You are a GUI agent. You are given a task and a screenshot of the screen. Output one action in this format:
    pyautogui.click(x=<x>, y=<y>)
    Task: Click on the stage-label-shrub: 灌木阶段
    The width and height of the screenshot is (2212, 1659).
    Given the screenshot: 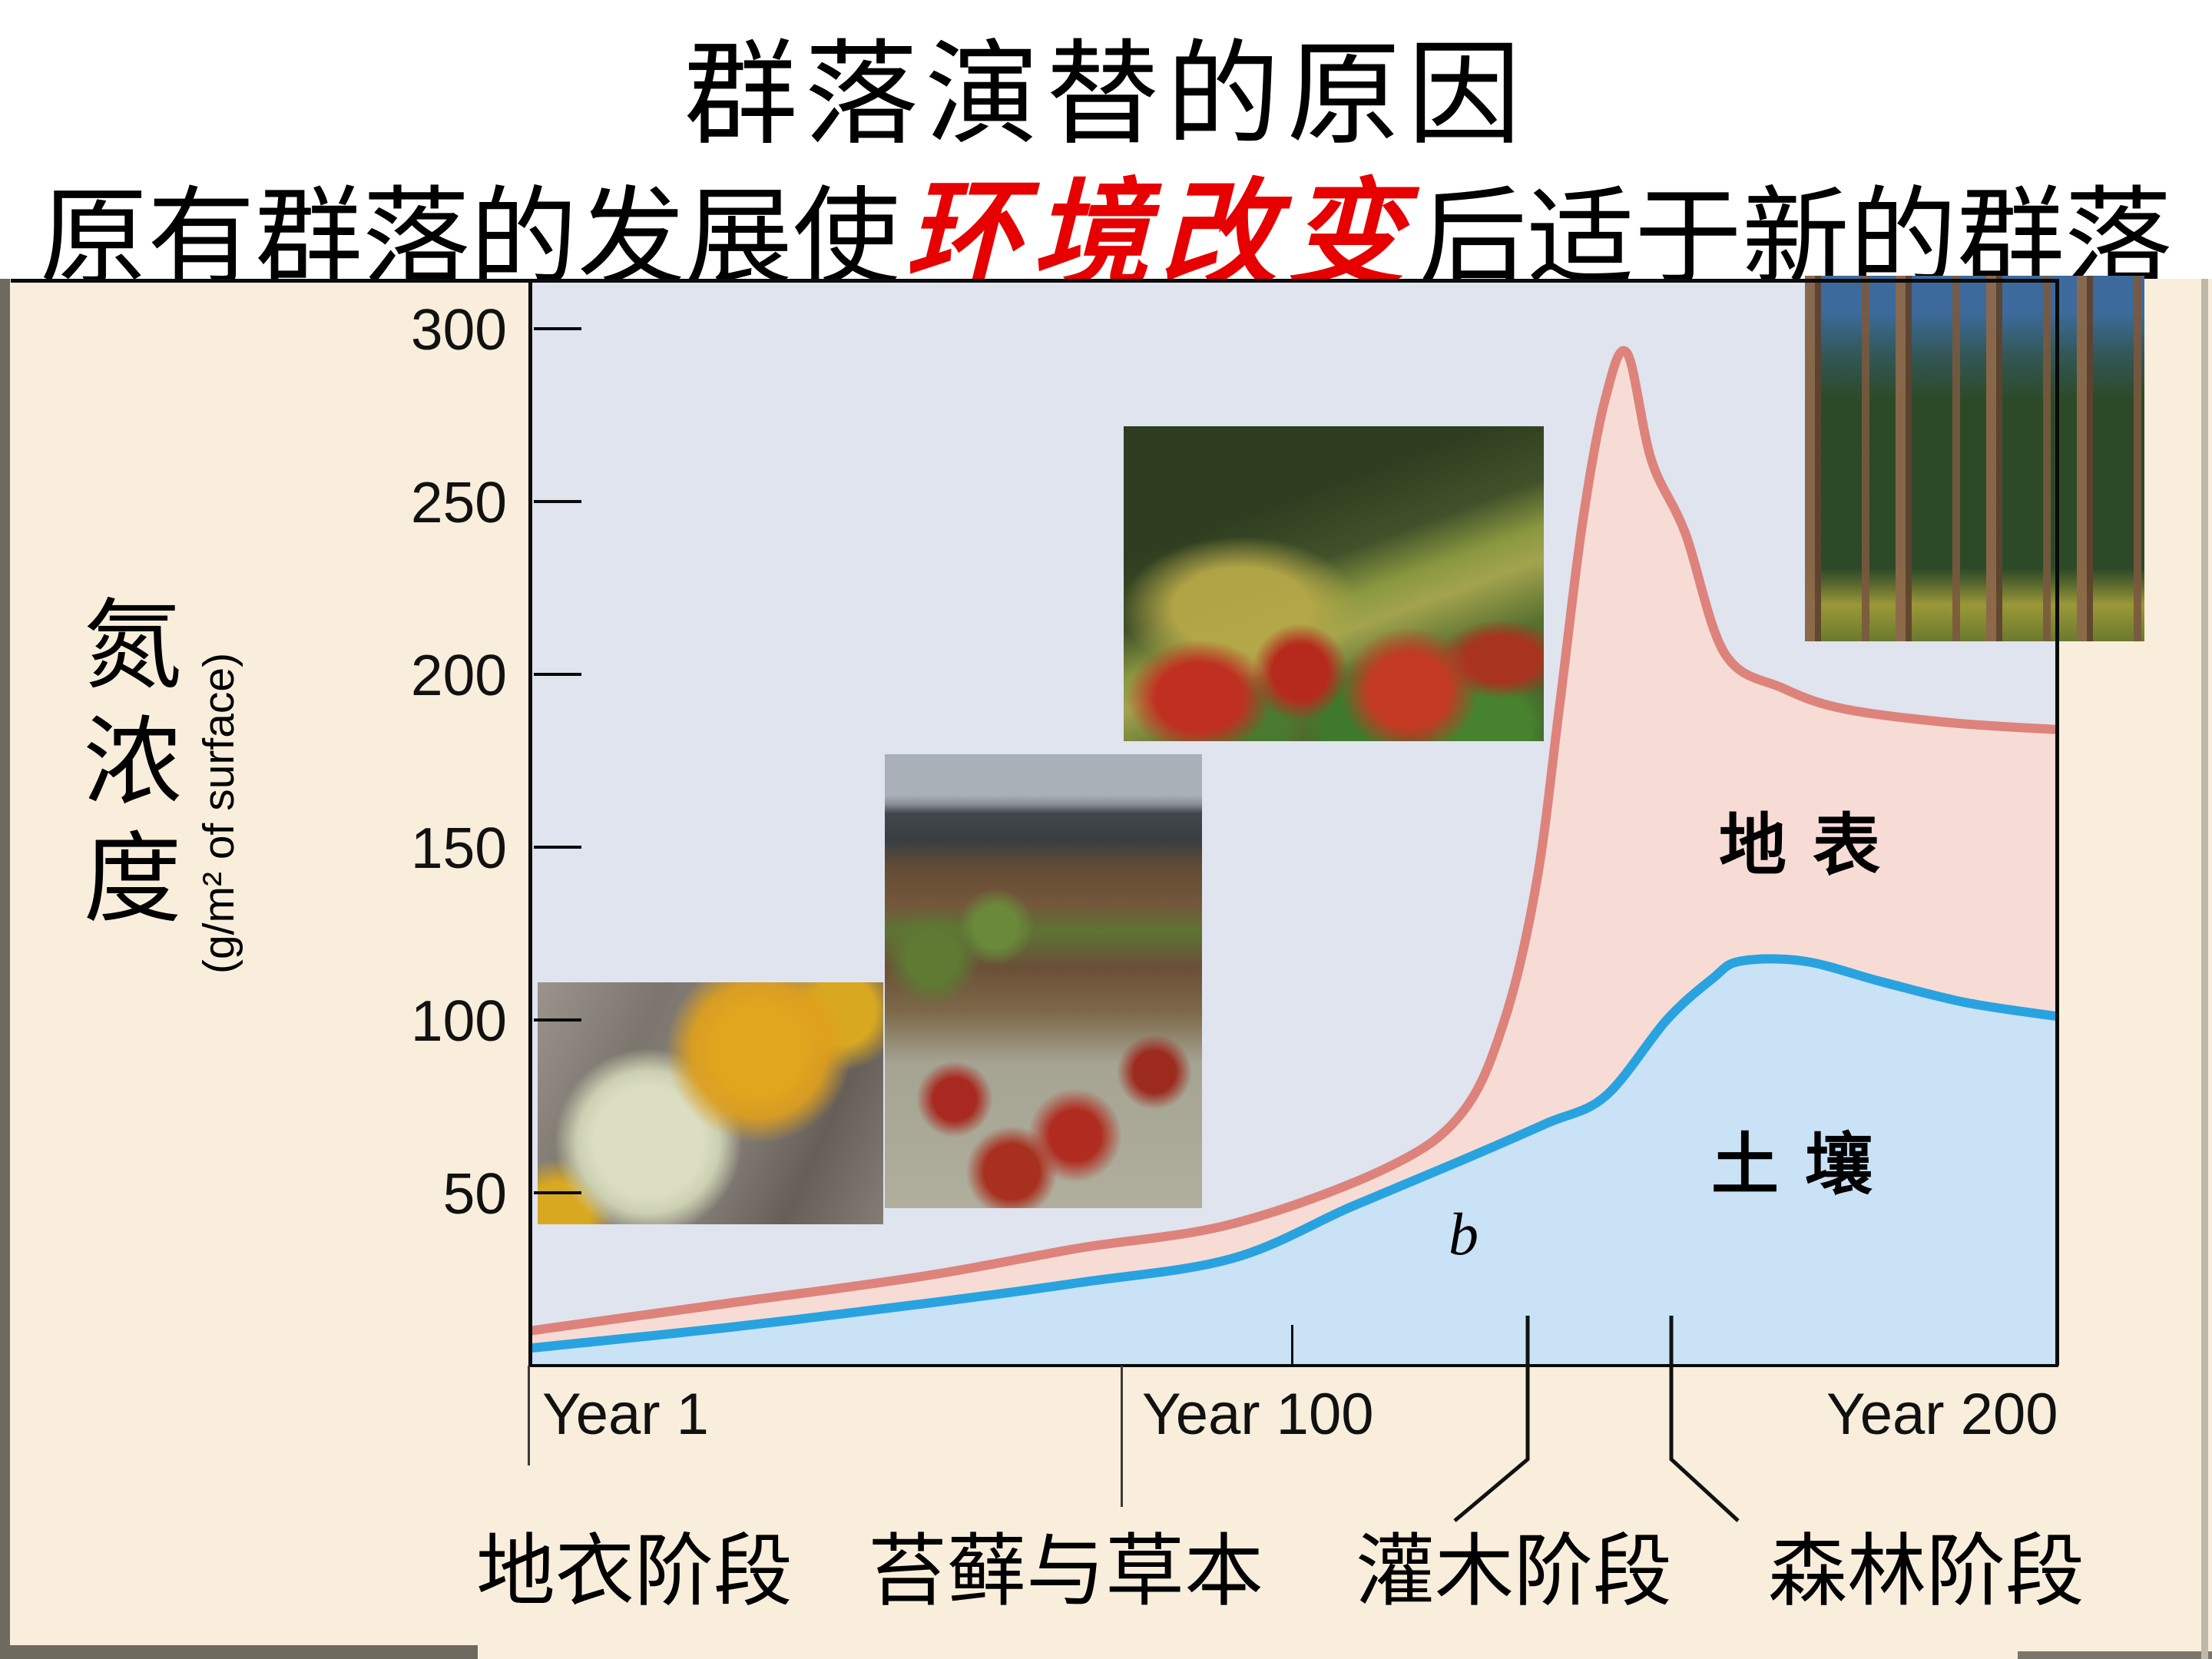 What is the action you would take?
    pyautogui.click(x=1514, y=1572)
    